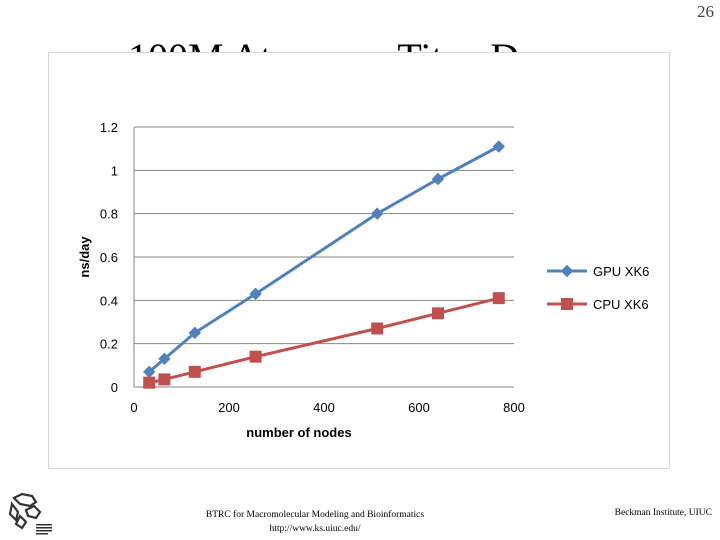  Describe the element at coordinates (109, 257) in the screenshot. I see `y-tick-label: 0.6` at that location.